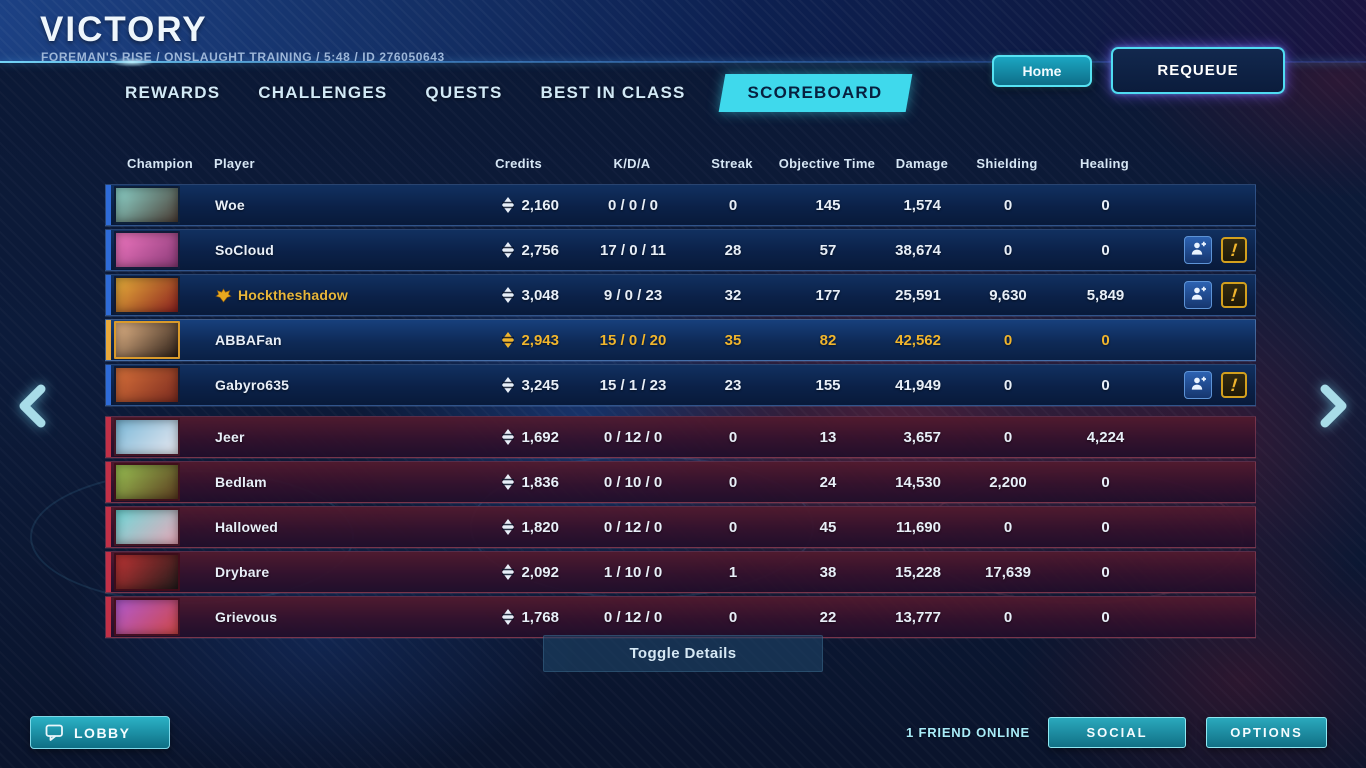 The width and height of the screenshot is (1366, 768). What do you see at coordinates (918, 482) in the screenshot?
I see `damage-value: 14,530` at bounding box center [918, 482].